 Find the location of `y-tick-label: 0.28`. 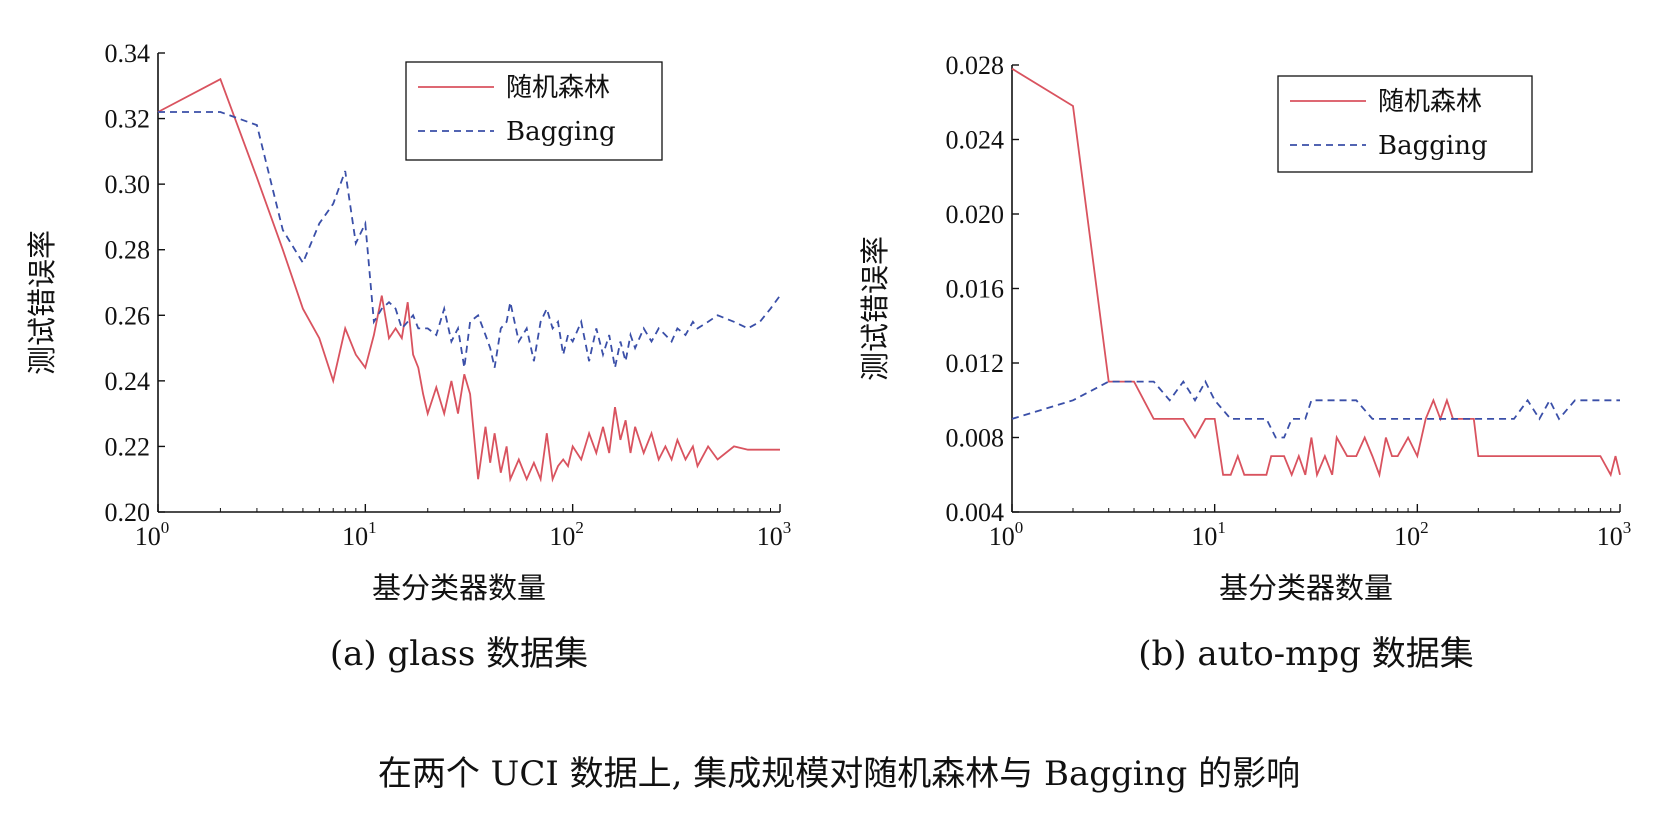

y-tick-label: 0.28 is located at coordinates (128, 250).